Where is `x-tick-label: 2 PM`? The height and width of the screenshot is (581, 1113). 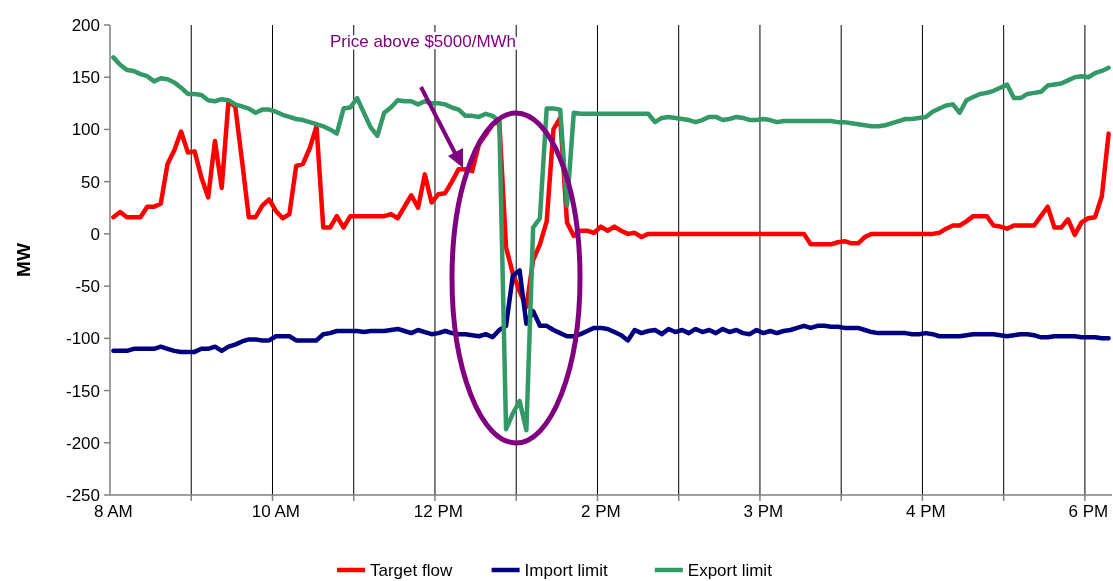 x-tick-label: 2 PM is located at coordinates (601, 511).